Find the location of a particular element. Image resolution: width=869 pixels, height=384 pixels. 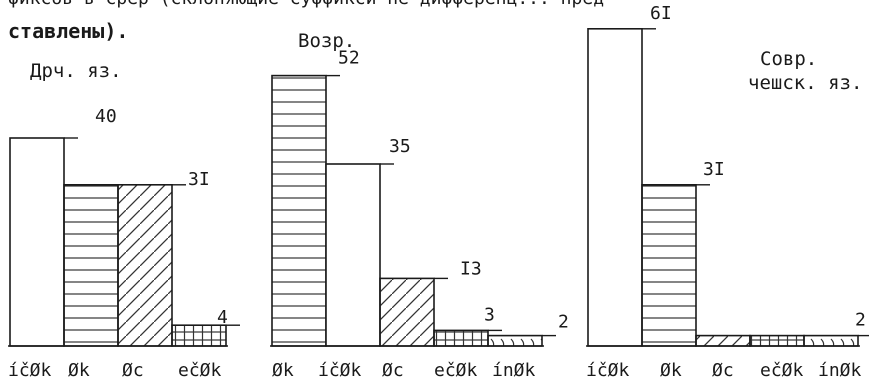

chart-title-old-language: Дрч. яз. is located at coordinates (76, 71).